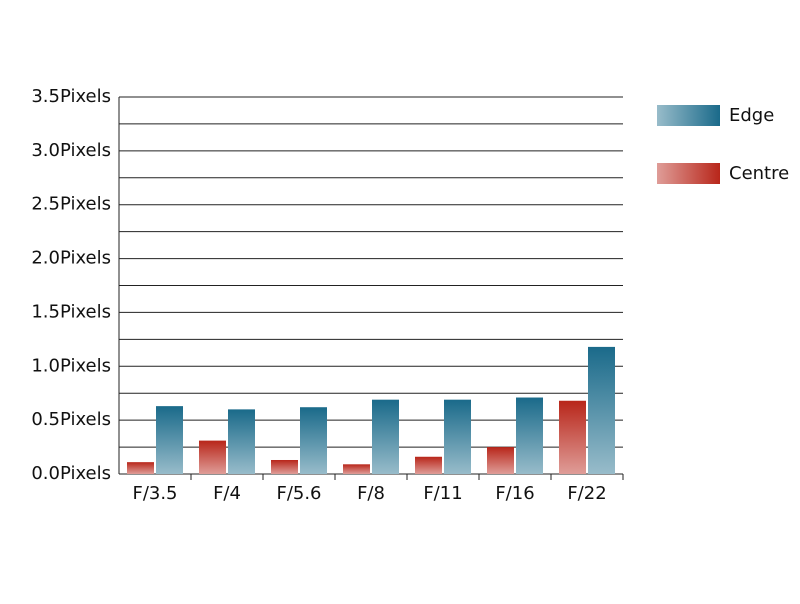  What do you see at coordinates (298, 493) in the screenshot?
I see `x-tick-label: F/5.6` at bounding box center [298, 493].